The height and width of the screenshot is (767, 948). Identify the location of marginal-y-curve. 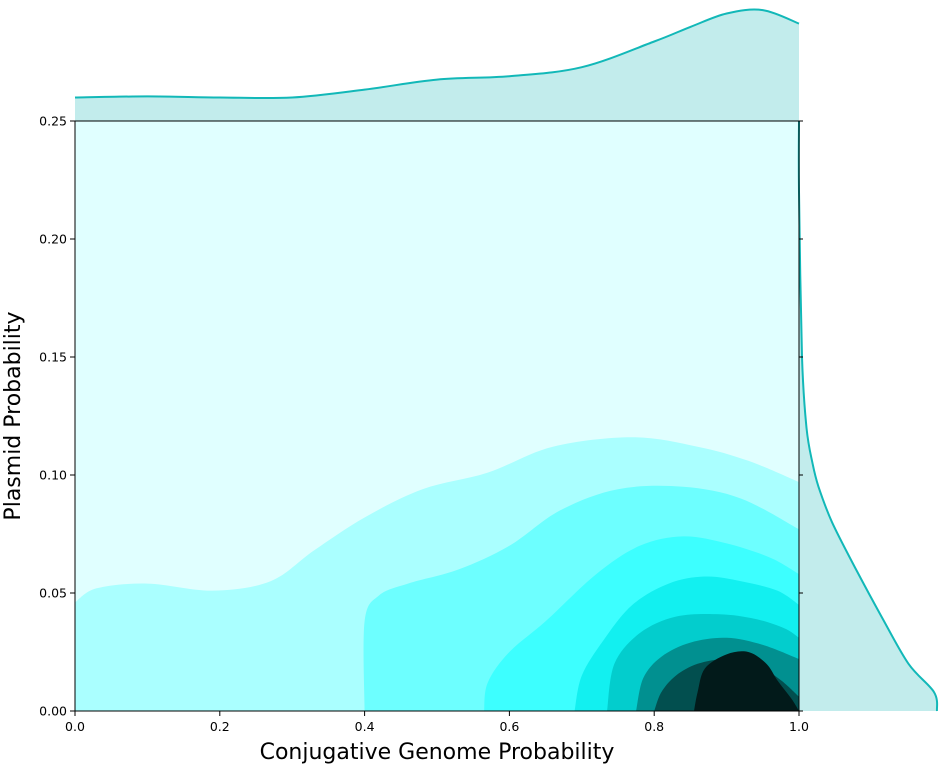
(868, 416).